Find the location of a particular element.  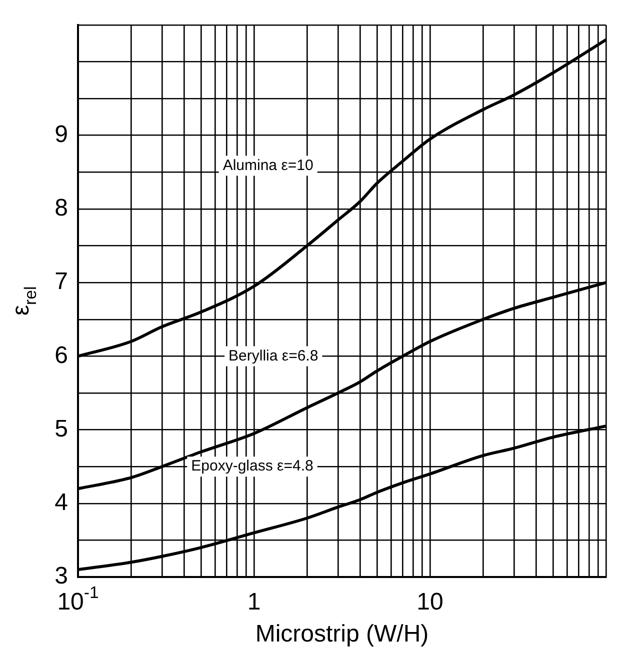

annotation: Epoxy-glass ε=4.8 is located at coordinates (252, 466).